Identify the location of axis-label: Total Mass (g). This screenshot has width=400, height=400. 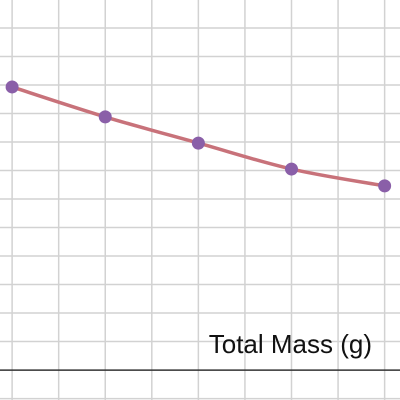
(290, 344).